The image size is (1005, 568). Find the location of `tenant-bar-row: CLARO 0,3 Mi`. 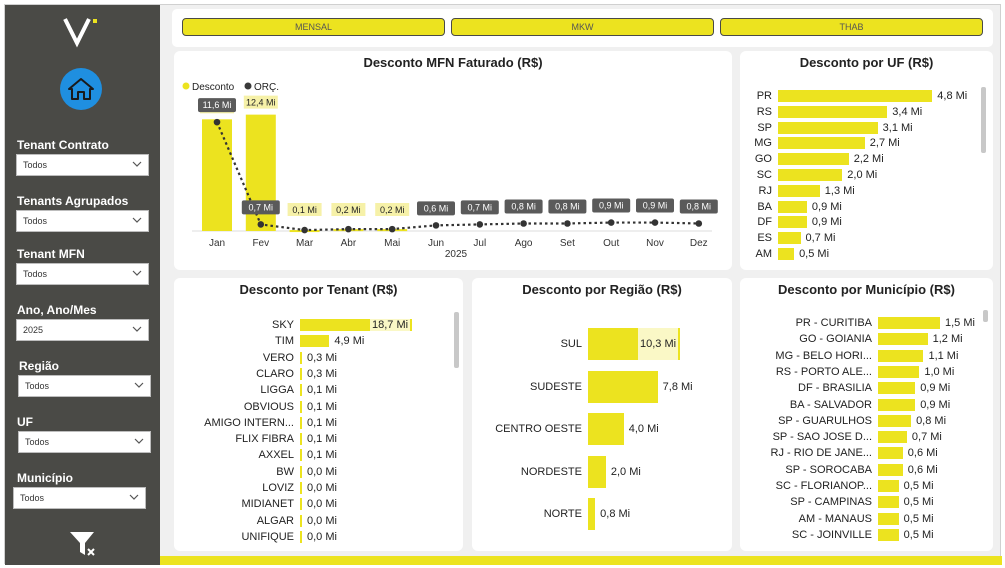

tenant-bar-row: CLARO 0,3 Mi is located at coordinates (334, 373).